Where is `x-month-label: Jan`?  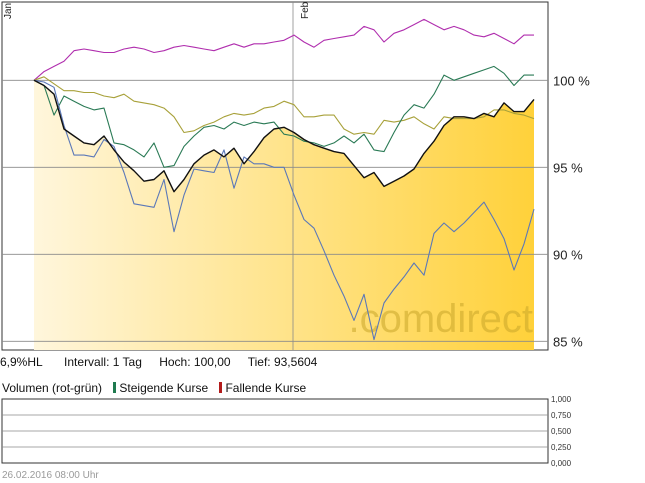 x-month-label: Jan is located at coordinates (8, 11).